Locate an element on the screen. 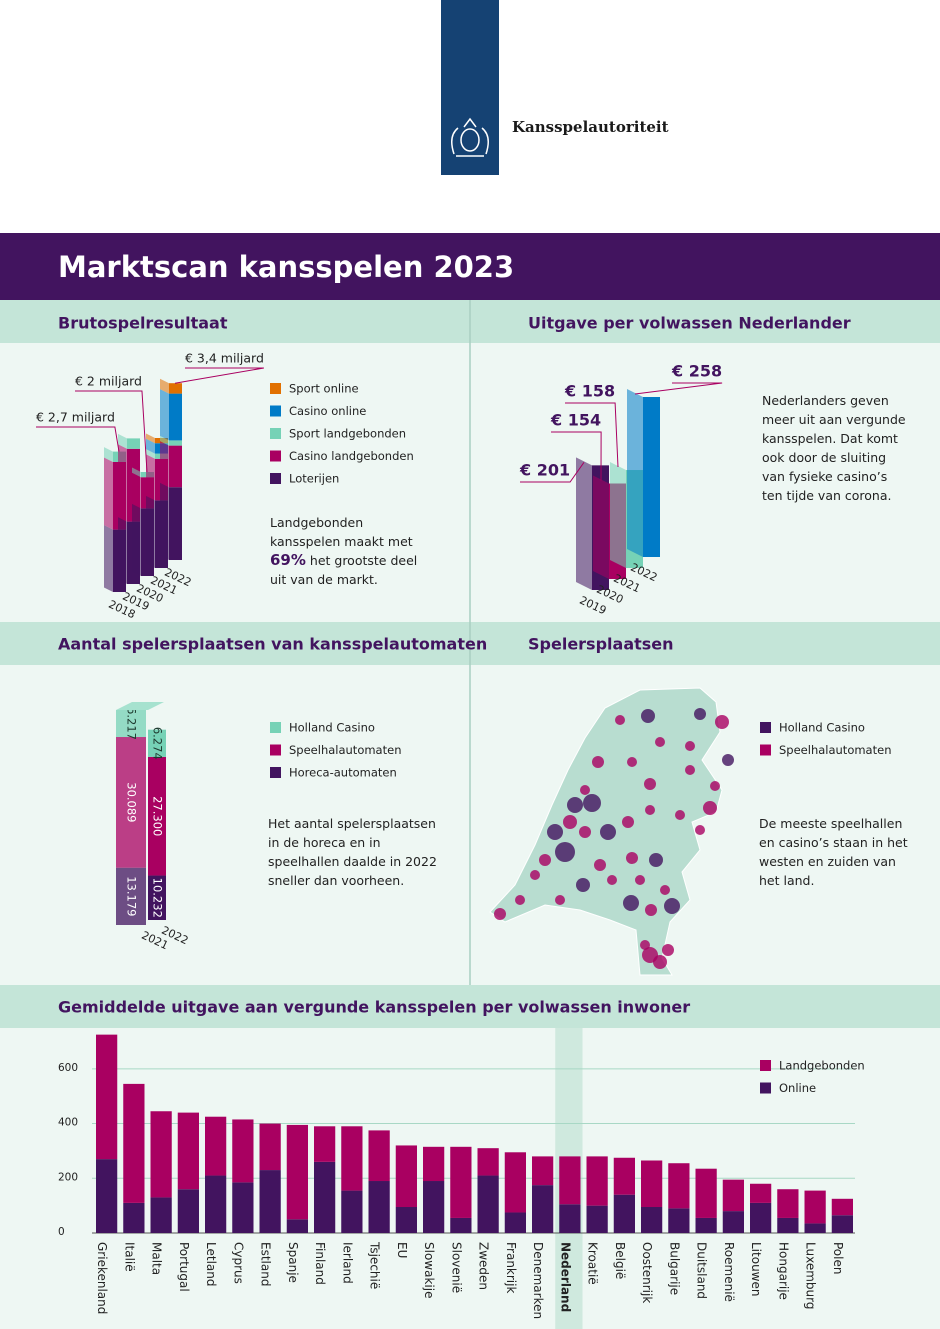 Image resolution: width=940 pixels, height=1329 pixels. legend-label: Speelhalautomaten is located at coordinates (345, 750).